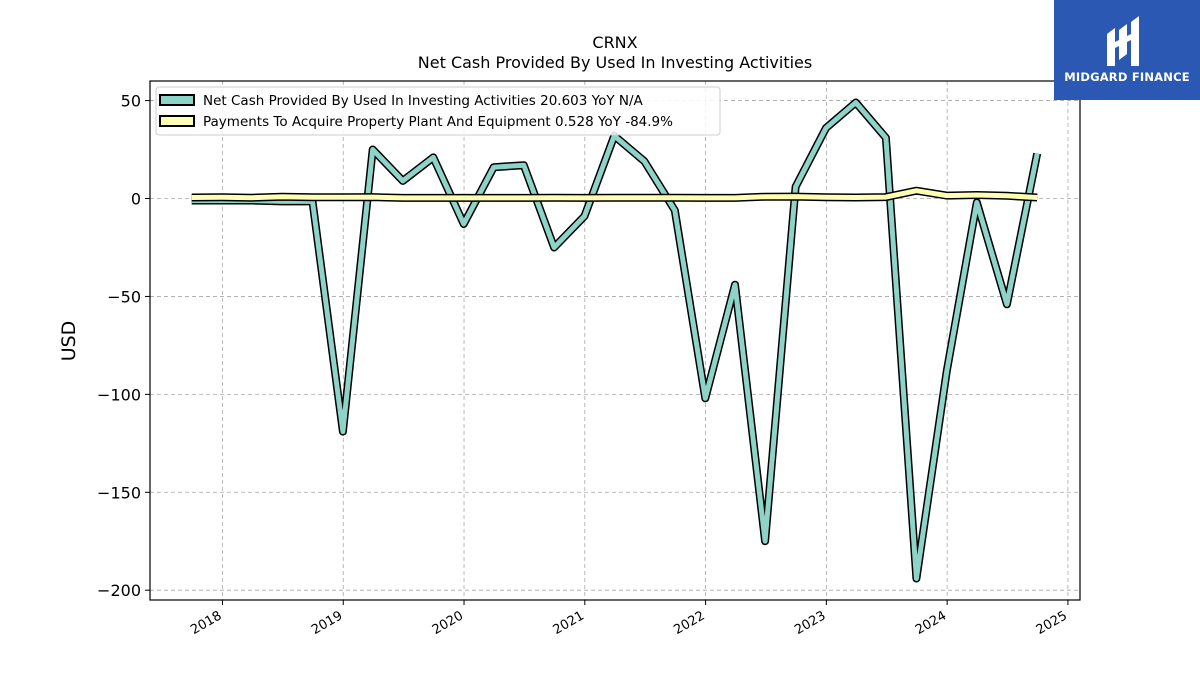 This screenshot has height=675, width=1200. What do you see at coordinates (1052, 623) in the screenshot?
I see `x-tick-label: 2025` at bounding box center [1052, 623].